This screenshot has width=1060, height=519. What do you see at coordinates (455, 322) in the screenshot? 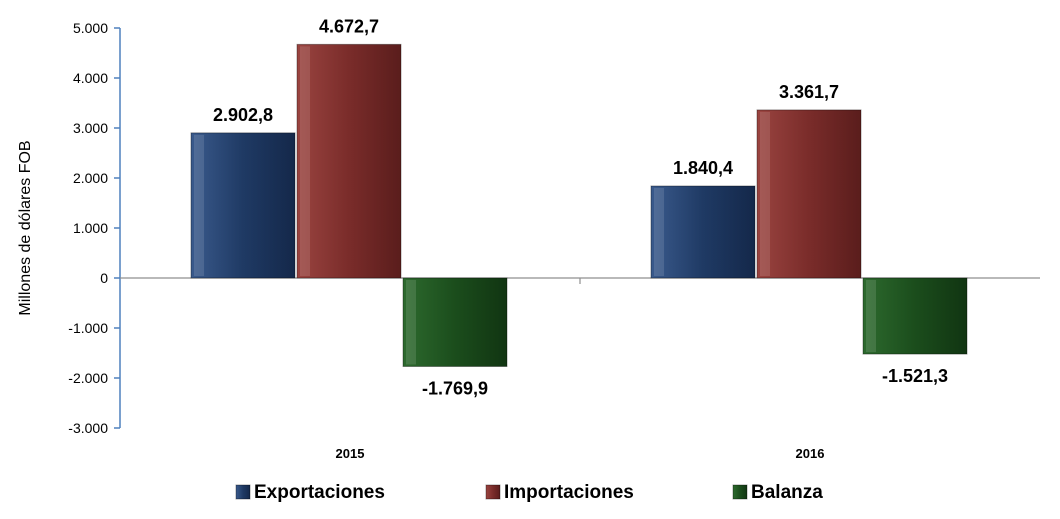
I see `bar-balanza-2015` at bounding box center [455, 322].